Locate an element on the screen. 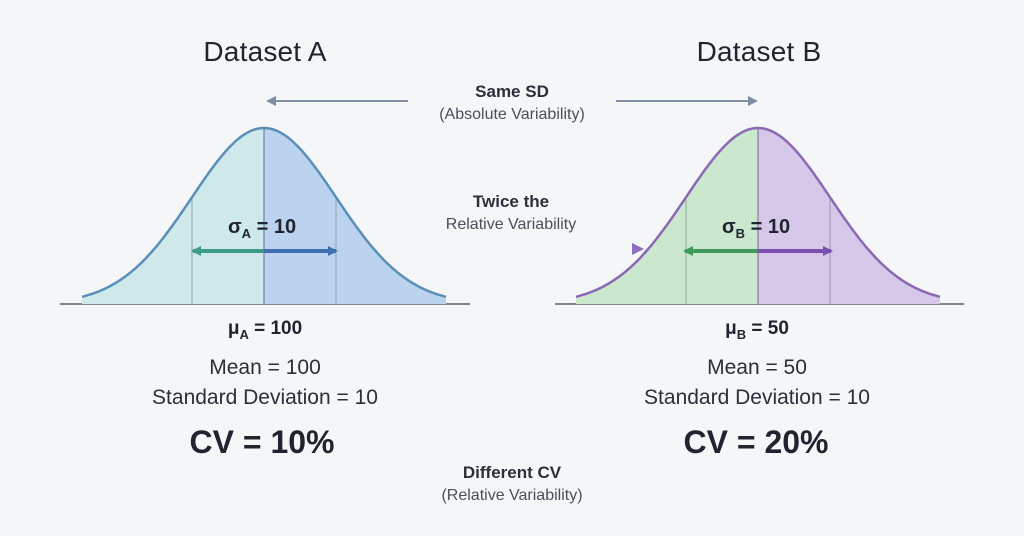  same-sd-sublabel: (Absolute Variability) is located at coordinates (512, 114).